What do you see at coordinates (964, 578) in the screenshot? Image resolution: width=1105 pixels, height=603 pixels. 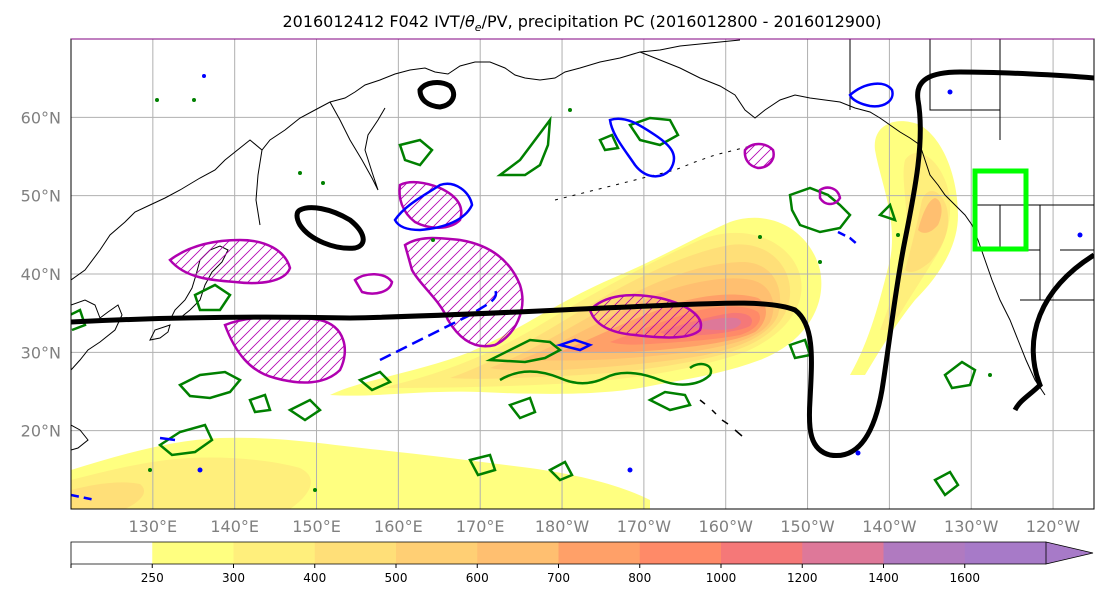 I see `colorbar-tick-label: 1600` at bounding box center [964, 578].